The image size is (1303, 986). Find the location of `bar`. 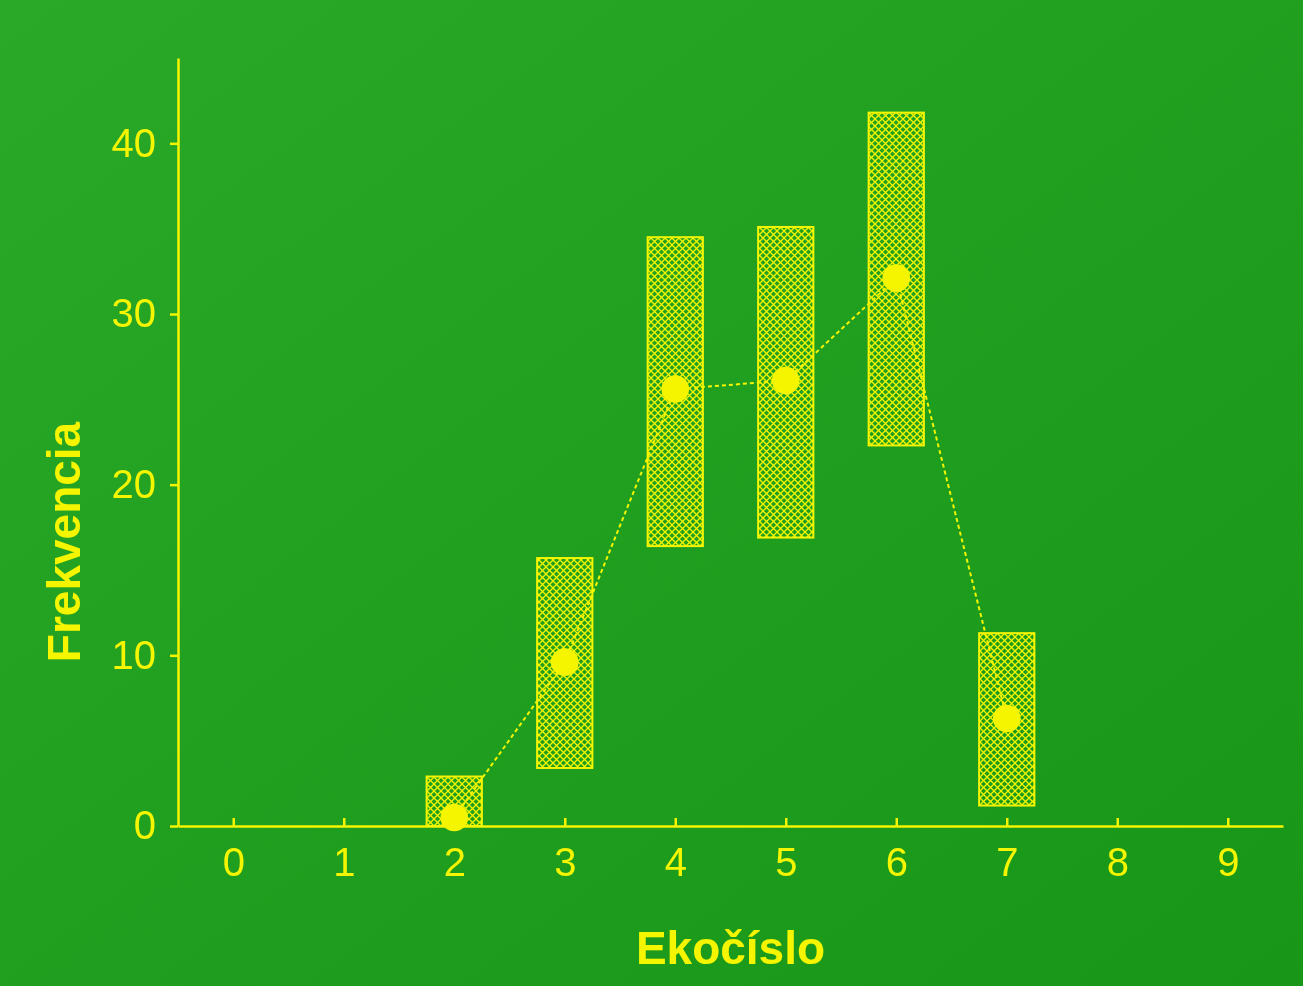

bar is located at coordinates (565, 663).